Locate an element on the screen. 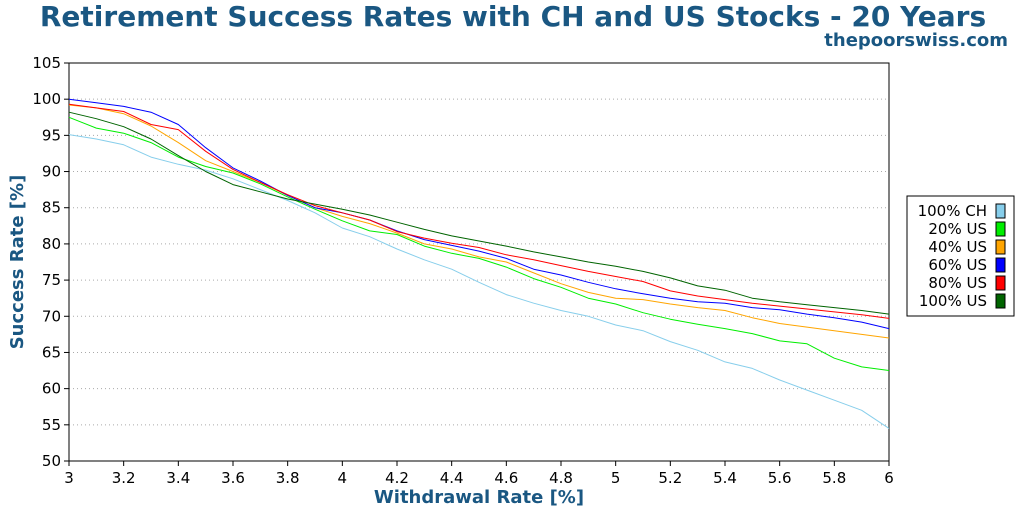  x-tick-label: 3.4 is located at coordinates (178, 478).